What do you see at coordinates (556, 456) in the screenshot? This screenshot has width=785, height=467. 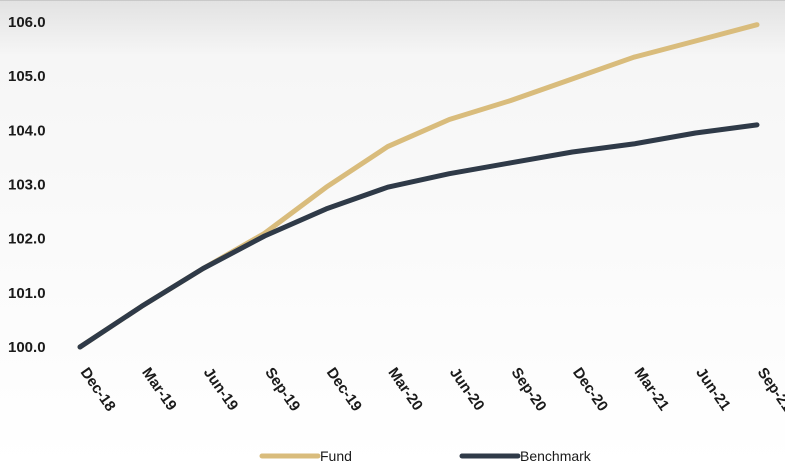 I see `legend-label-benchmark: Benchmark` at bounding box center [556, 456].